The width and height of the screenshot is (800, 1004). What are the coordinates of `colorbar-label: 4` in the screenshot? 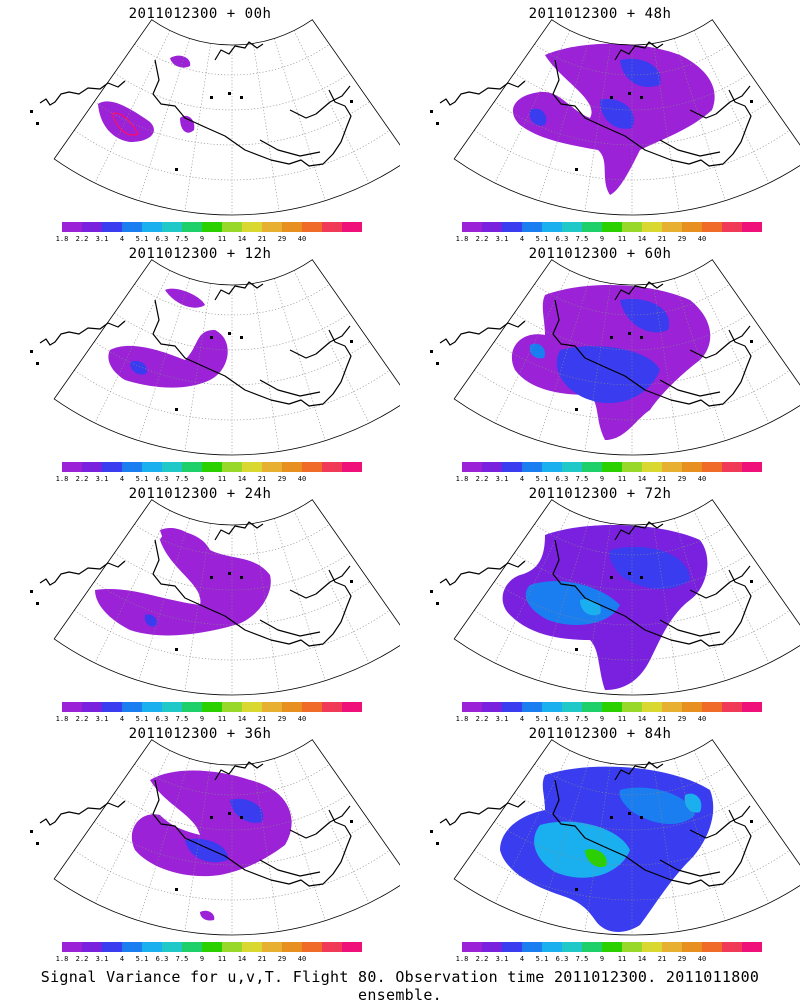 It's located at (522, 719).